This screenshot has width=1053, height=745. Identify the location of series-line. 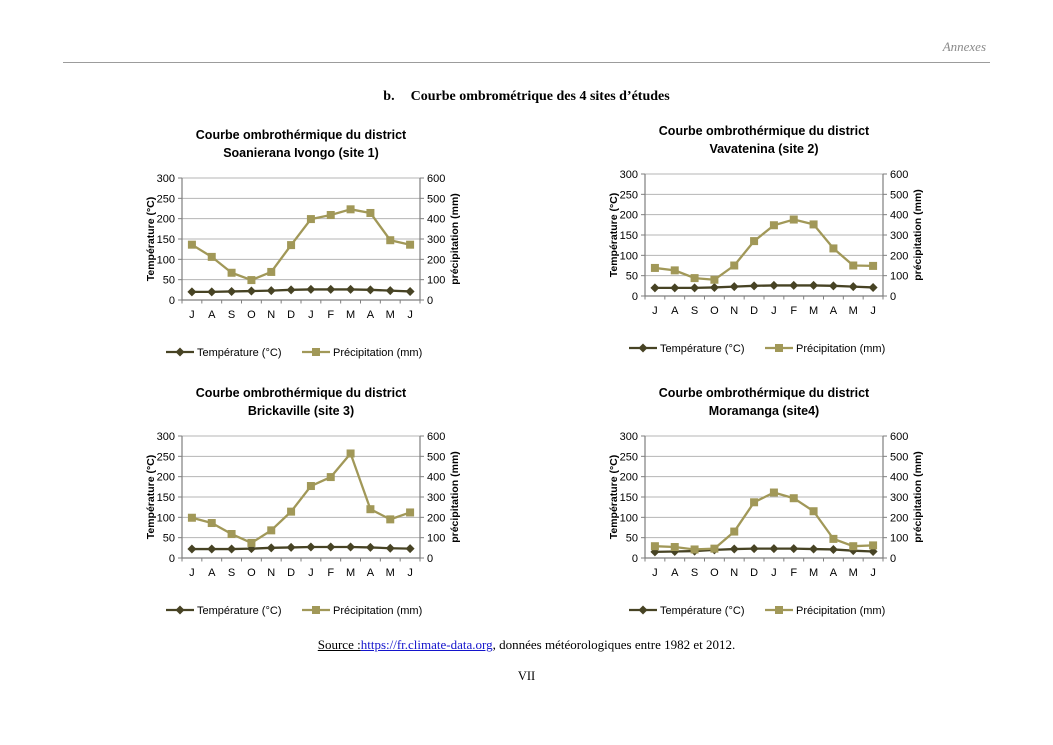
(301, 548).